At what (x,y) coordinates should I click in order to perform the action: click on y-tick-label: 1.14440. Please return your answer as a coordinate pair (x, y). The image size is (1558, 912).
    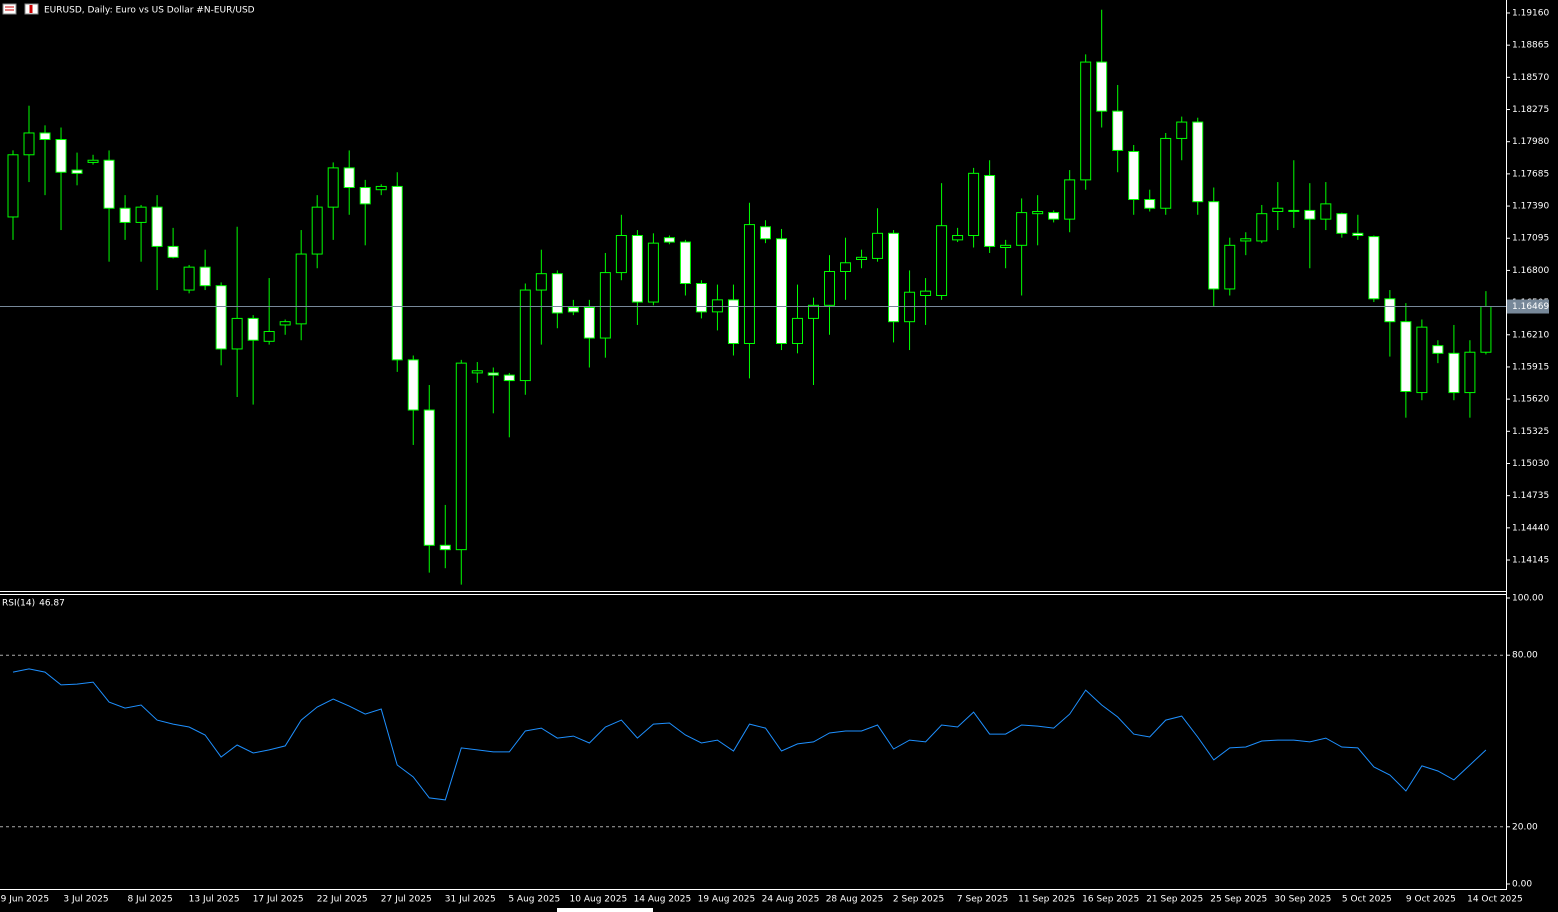
    Looking at the image, I should click on (1530, 528).